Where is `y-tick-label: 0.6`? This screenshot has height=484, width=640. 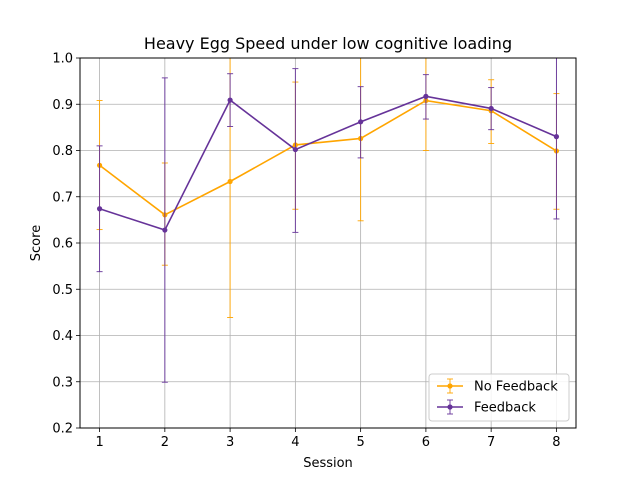 y-tick-label: 0.6 is located at coordinates (62, 244).